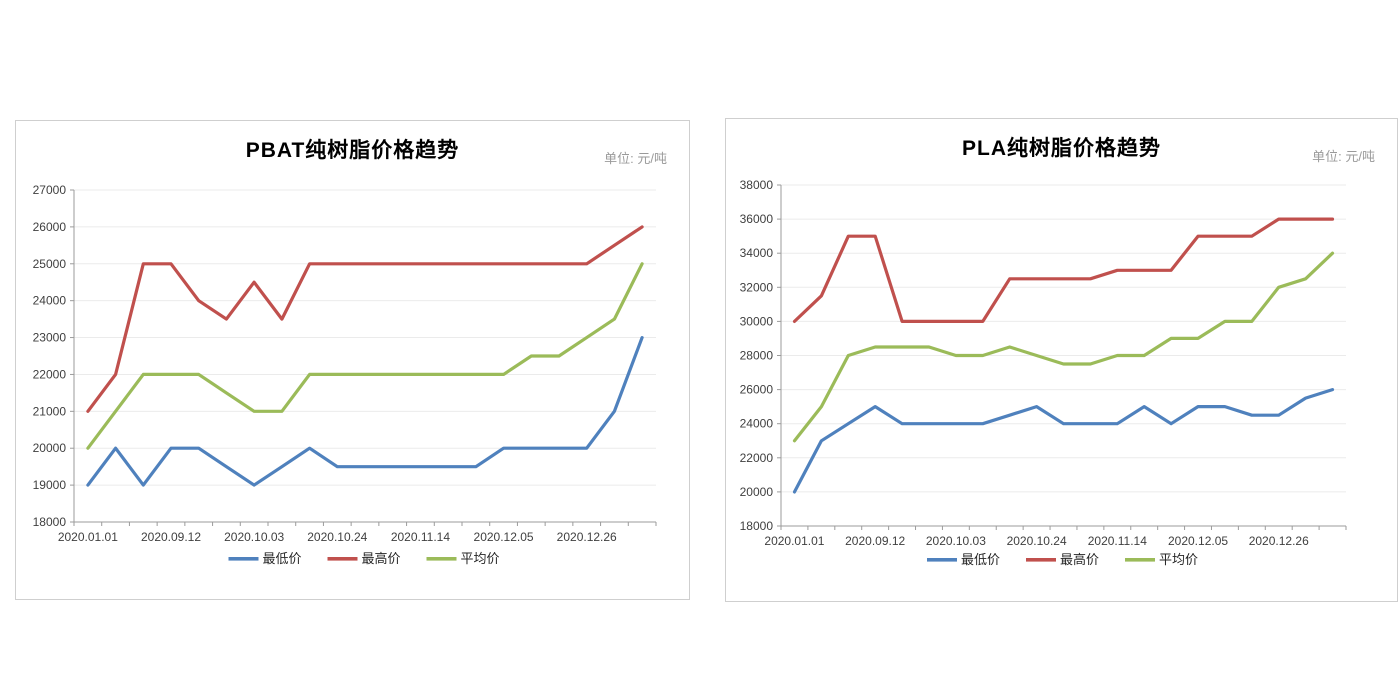 The width and height of the screenshot is (1400, 700). I want to click on y-tick-label: 25000, so click(50, 264).